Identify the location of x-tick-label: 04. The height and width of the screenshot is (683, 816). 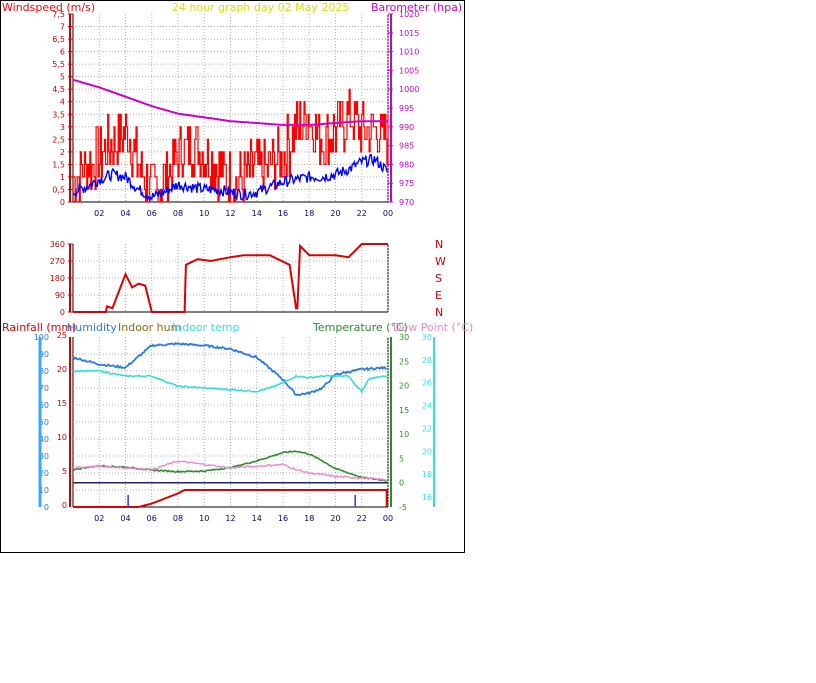
(125, 213).